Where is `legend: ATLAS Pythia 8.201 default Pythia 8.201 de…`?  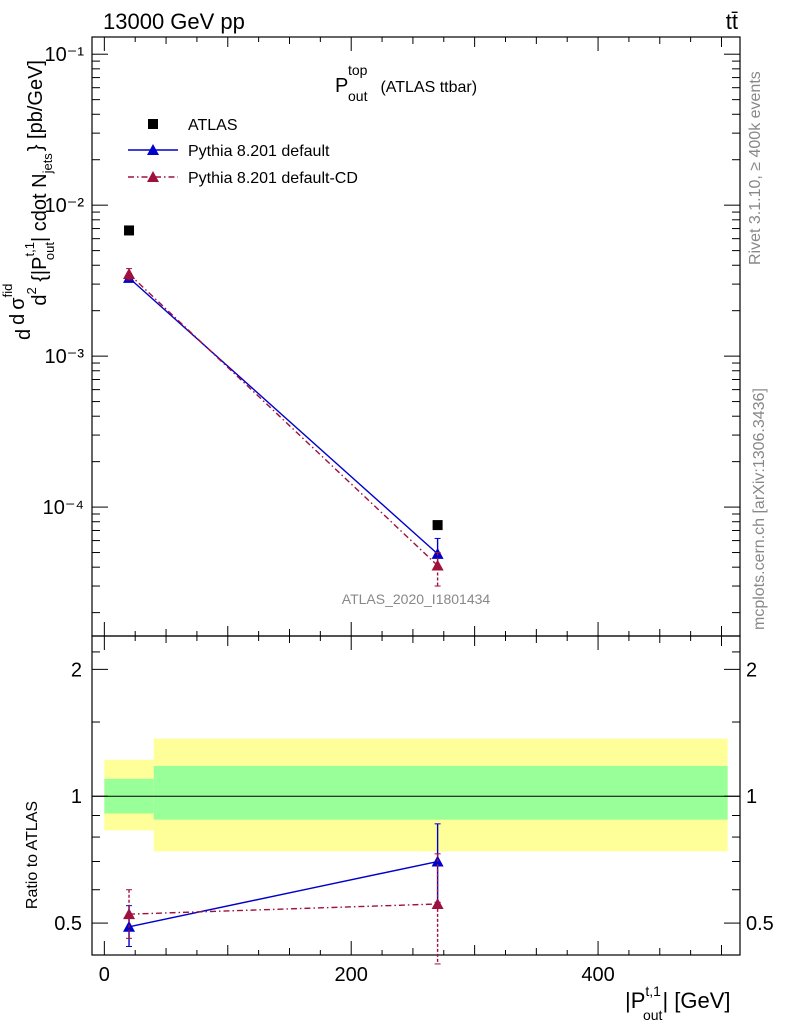 legend: ATLAS Pythia 8.201 default Pythia 8.201 de… is located at coordinates (243, 152).